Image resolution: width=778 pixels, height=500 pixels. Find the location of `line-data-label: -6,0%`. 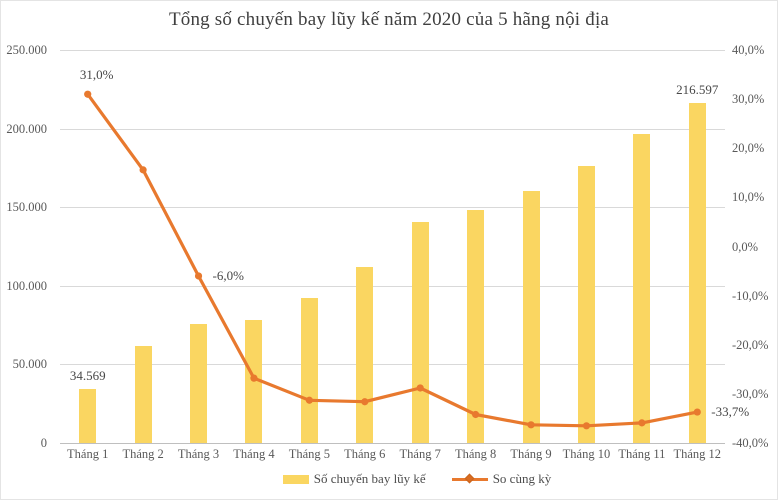

line-data-label: -6,0% is located at coordinates (228, 275).